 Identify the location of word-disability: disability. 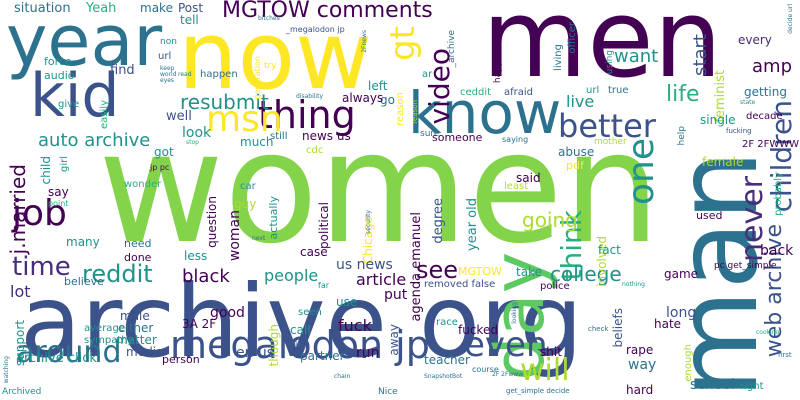
(309, 96).